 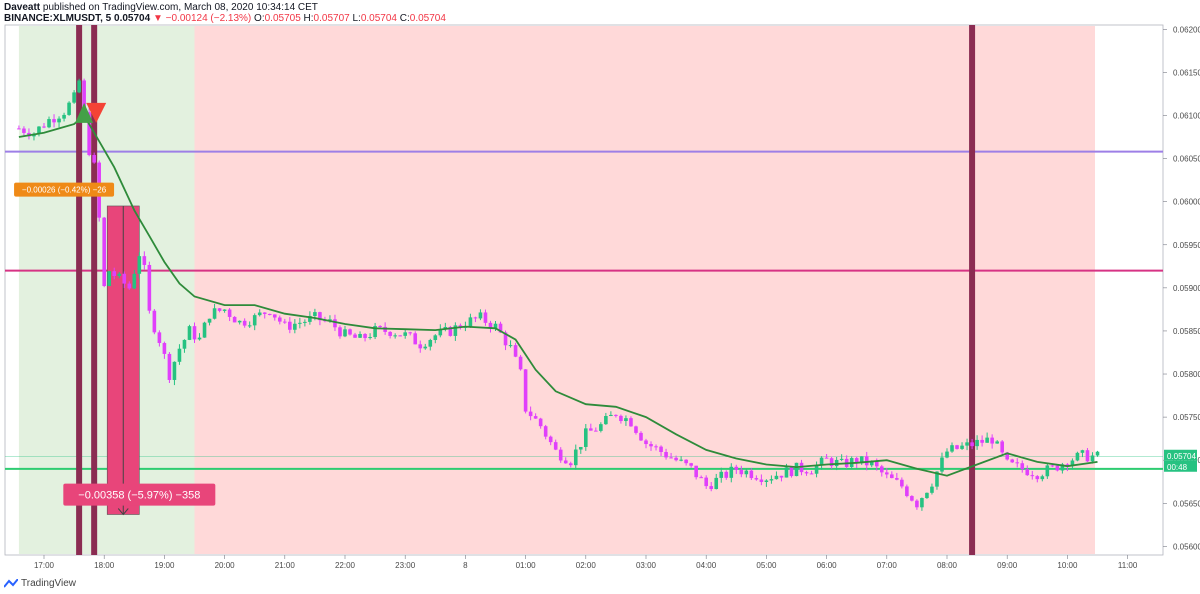 I want to click on buy-signal-icon, so click(x=84, y=112).